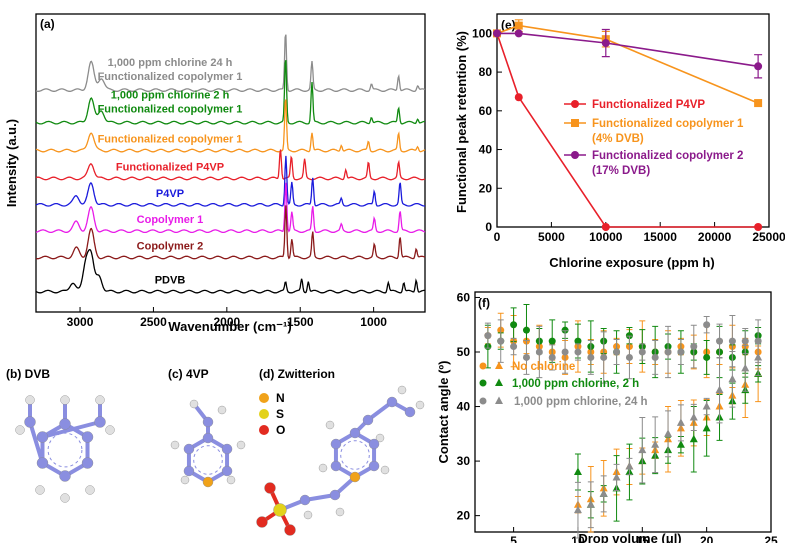 This screenshot has height=543, width=785. Describe the element at coordinates (226, 322) in the screenshot. I see `spectra-xtick-label: 2000` at that location.